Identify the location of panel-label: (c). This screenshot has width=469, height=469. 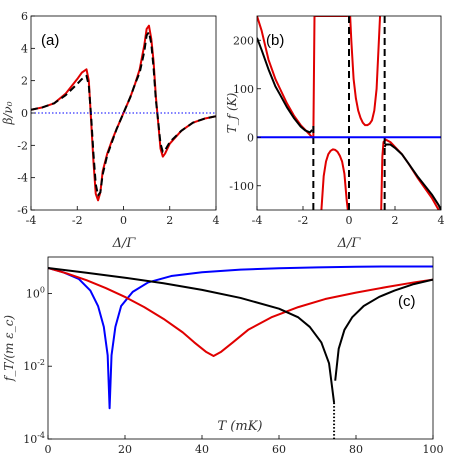
(407, 301).